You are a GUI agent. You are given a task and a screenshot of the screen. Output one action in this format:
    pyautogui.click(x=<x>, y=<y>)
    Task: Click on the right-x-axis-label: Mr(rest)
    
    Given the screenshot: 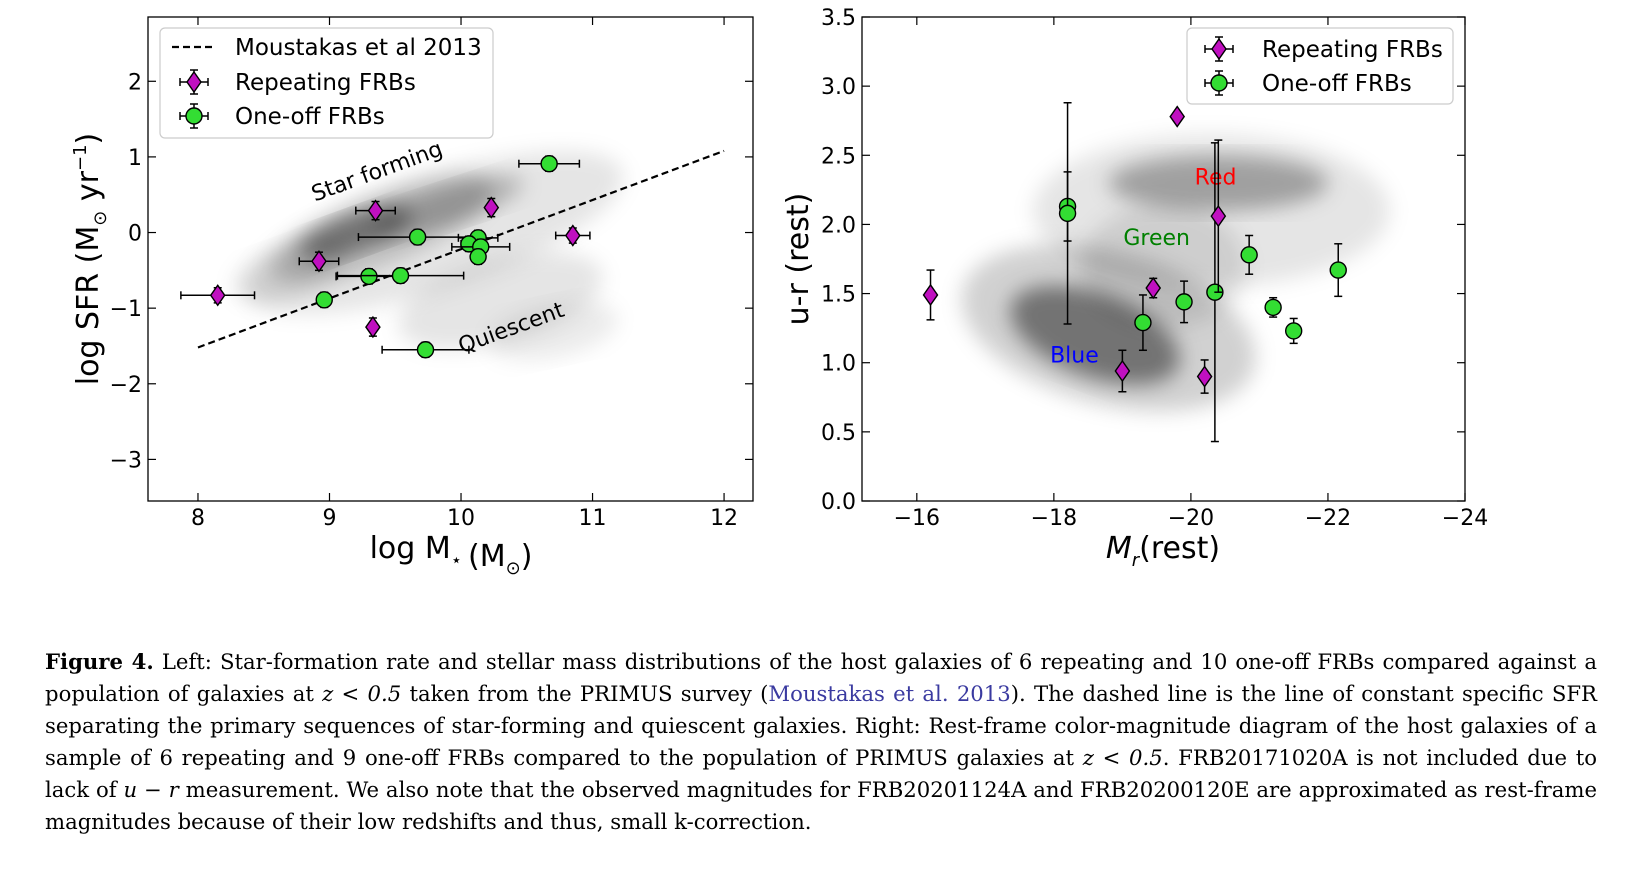 What is the action you would take?
    pyautogui.click(x=1163, y=551)
    